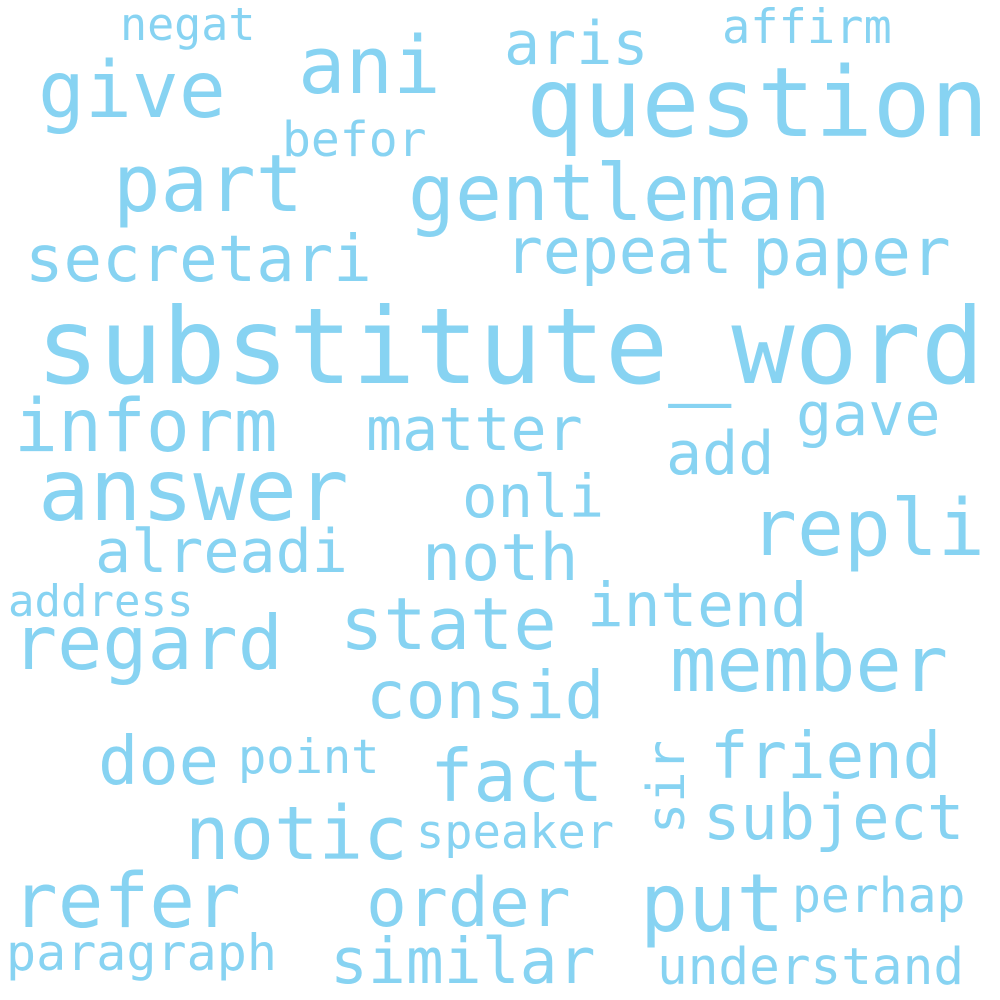 The height and width of the screenshot is (1000, 1000). What do you see at coordinates (474, 430) in the screenshot?
I see `word-matter: matter` at bounding box center [474, 430].